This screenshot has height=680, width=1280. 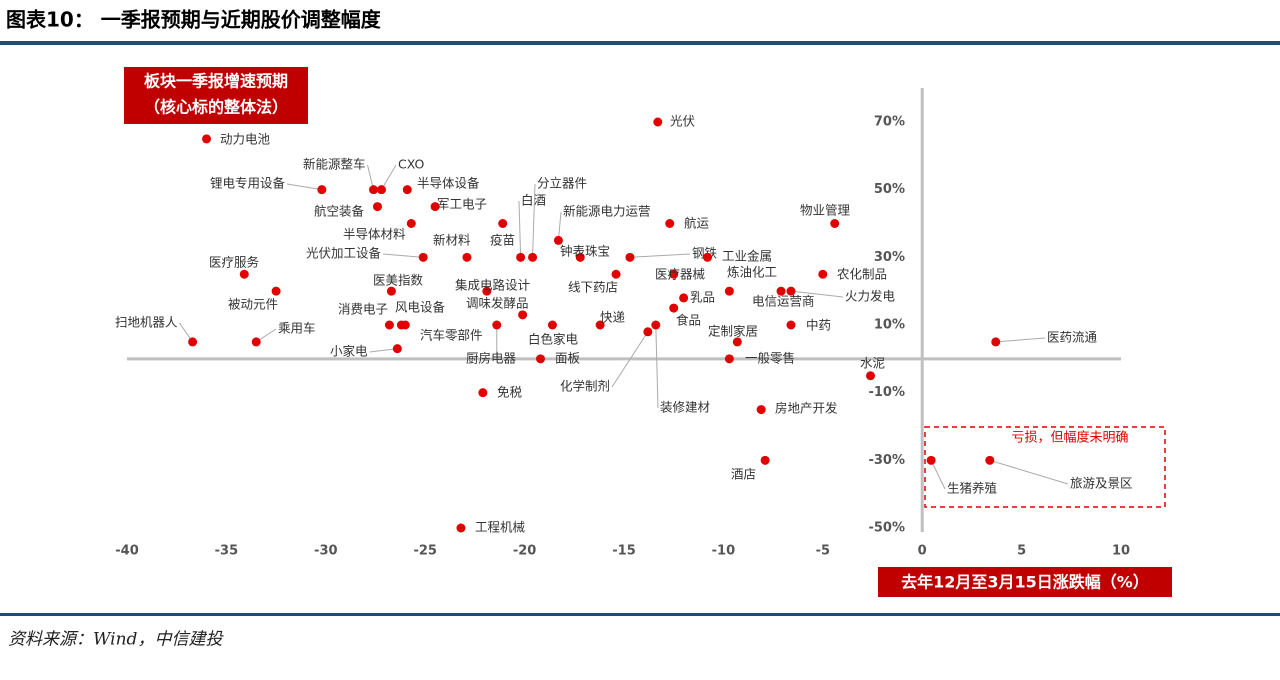 I want to click on point-label: 新能源电力运营, so click(x=607, y=211).